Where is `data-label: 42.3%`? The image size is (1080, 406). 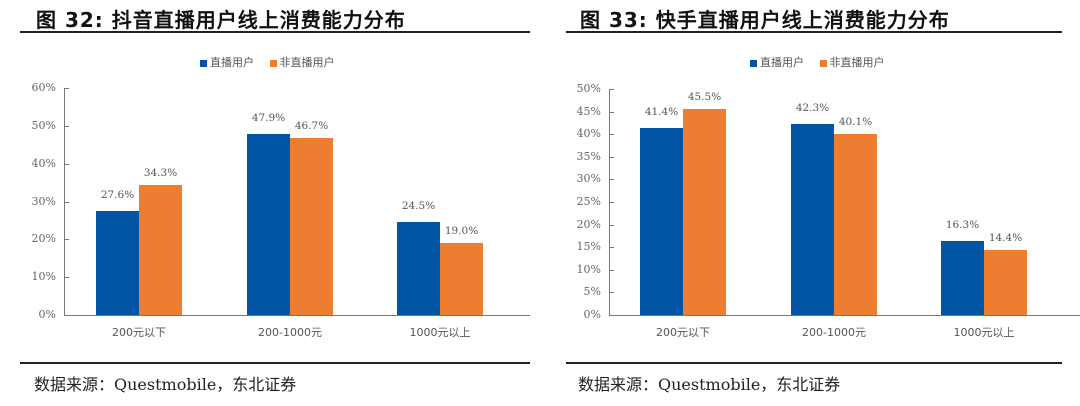
data-label: 42.3% is located at coordinates (812, 107).